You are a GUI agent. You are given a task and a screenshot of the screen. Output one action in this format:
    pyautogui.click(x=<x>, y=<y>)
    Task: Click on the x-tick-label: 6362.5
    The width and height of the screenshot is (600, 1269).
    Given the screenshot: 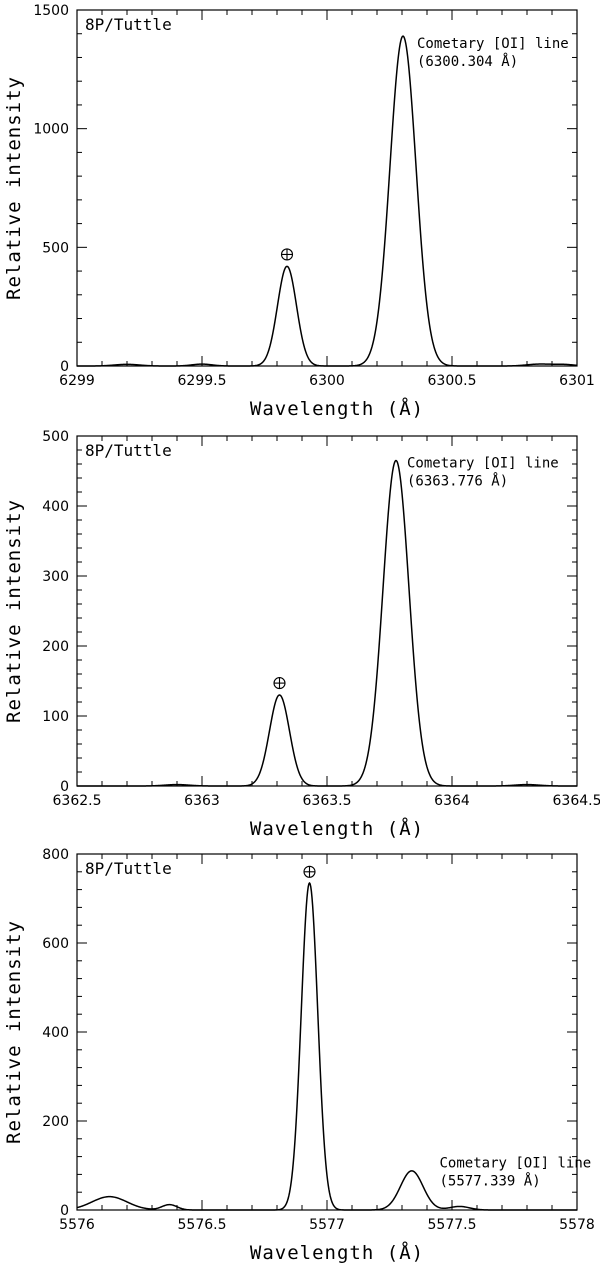 What is the action you would take?
    pyautogui.click(x=77, y=801)
    